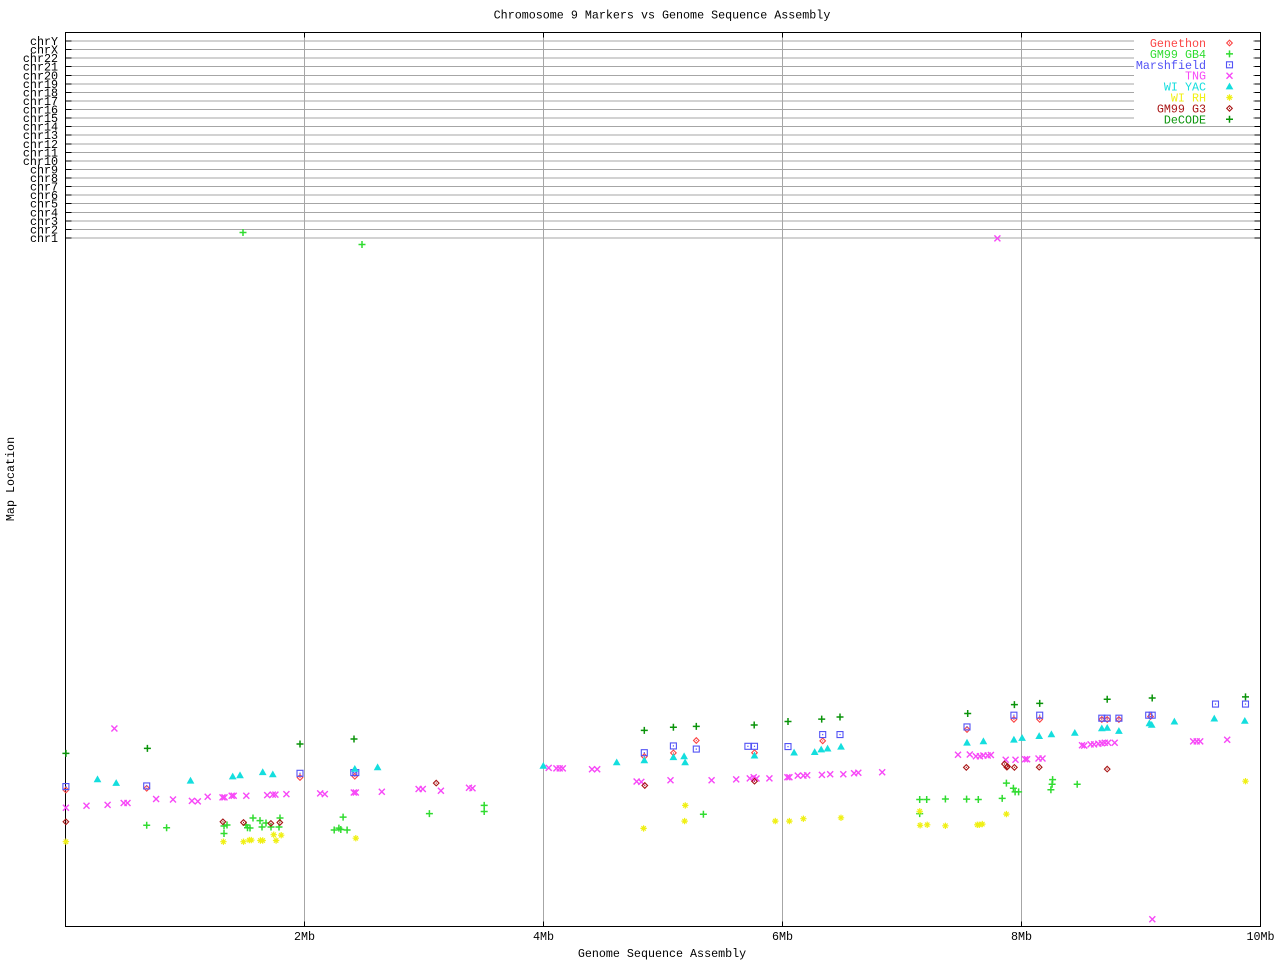  What do you see at coordinates (782, 937) in the screenshot?
I see `svg-text: 6Mb` at bounding box center [782, 937].